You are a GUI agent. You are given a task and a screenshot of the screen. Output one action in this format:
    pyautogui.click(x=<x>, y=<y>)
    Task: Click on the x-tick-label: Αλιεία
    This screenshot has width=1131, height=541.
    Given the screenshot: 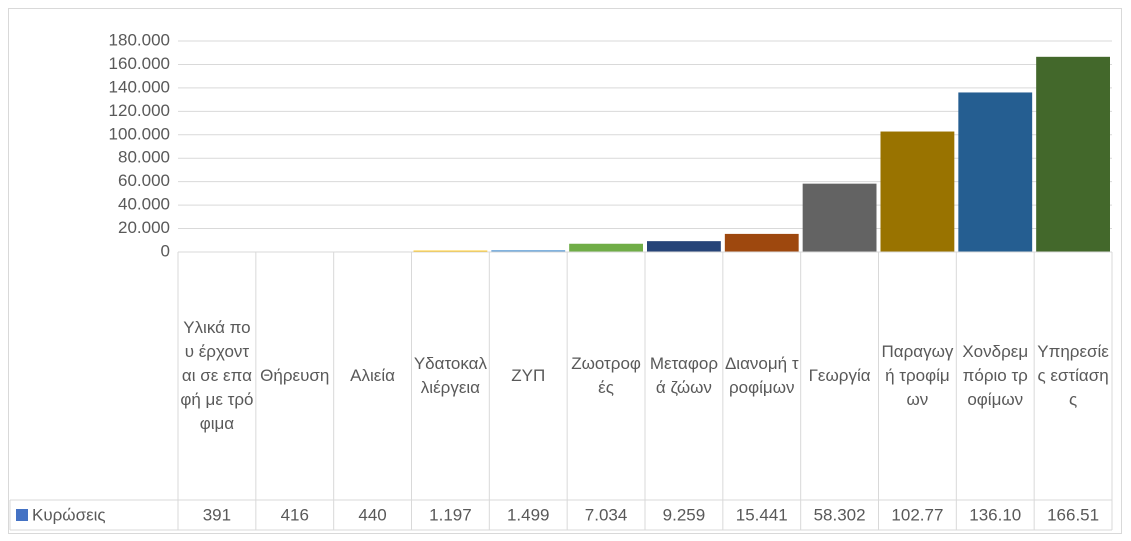 What is the action you would take?
    pyautogui.click(x=372, y=375)
    